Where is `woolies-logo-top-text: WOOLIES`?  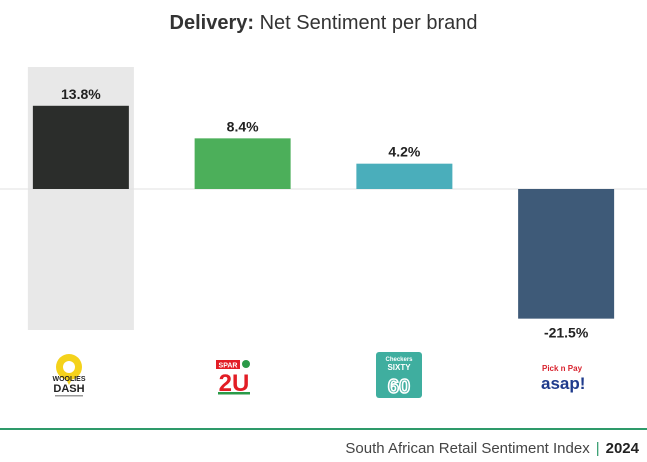
woolies-logo-top-text: WOOLIES is located at coordinates (68, 379).